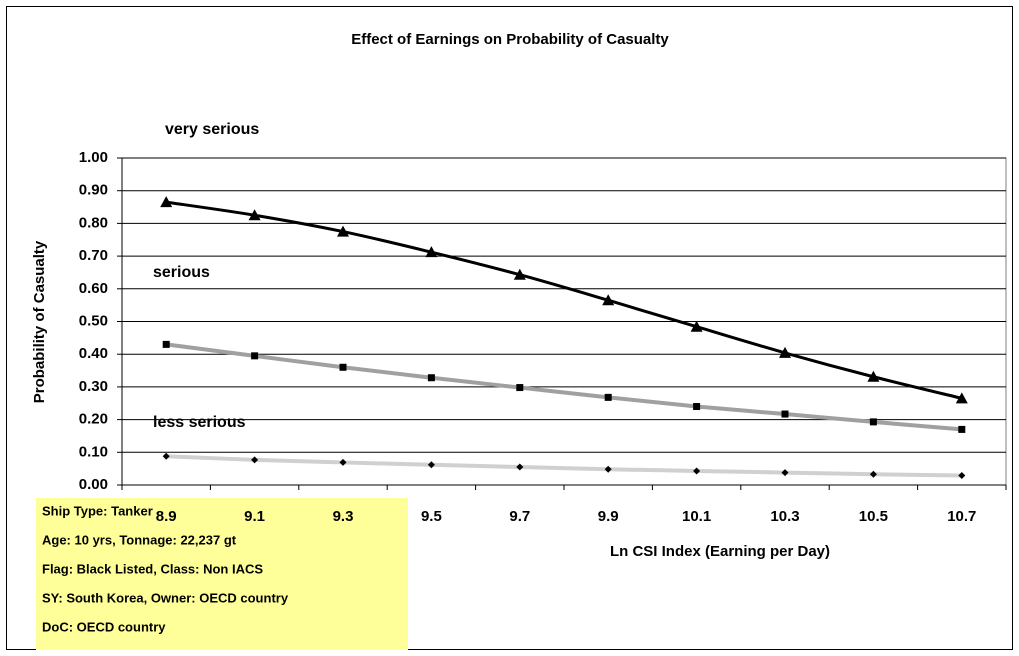 The width and height of the screenshot is (1019, 656). Describe the element at coordinates (431, 516) in the screenshot. I see `x-tick-label: 9.5` at that location.